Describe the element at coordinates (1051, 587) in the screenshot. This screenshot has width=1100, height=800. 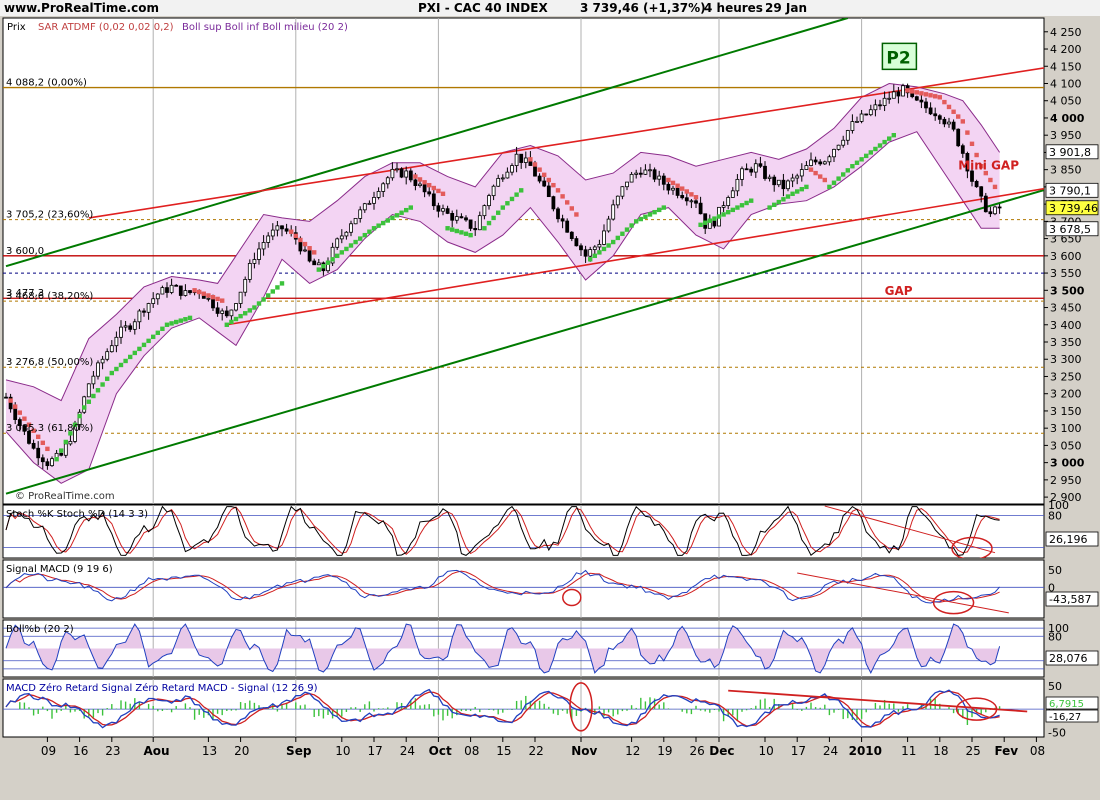
I see `oscillator-y-label: 0` at that location.